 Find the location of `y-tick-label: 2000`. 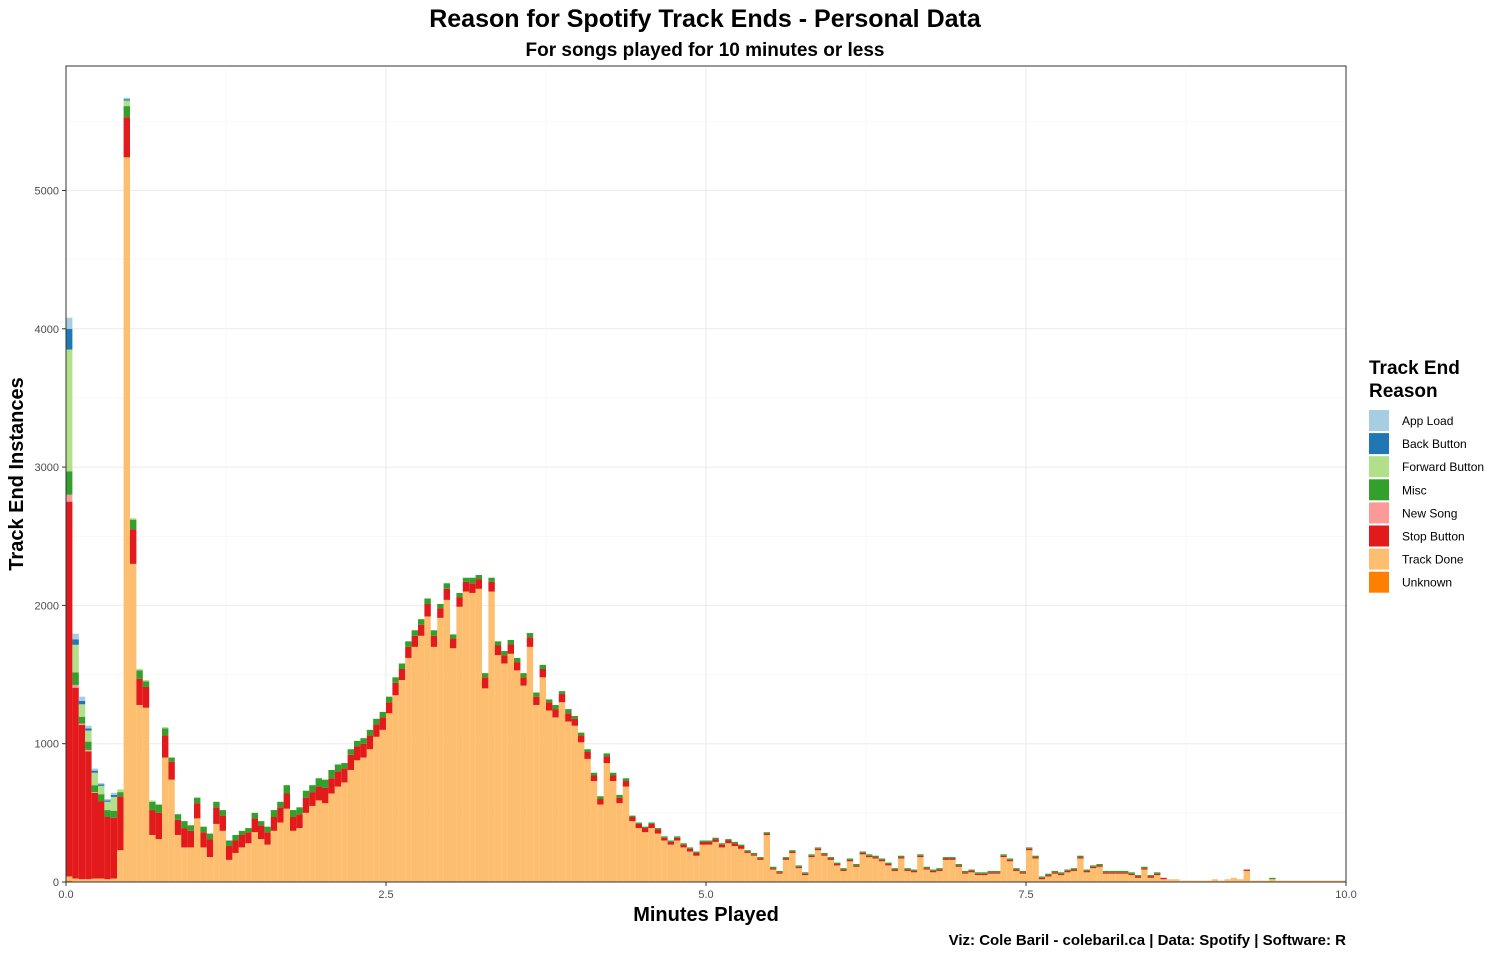

y-tick-label: 2000 is located at coordinates (47, 606).